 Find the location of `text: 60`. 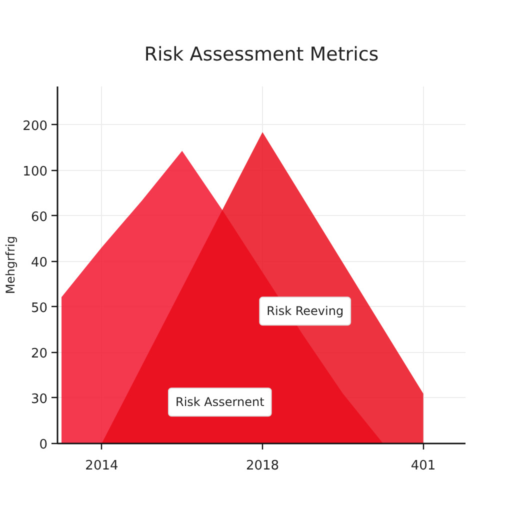

text: 60 is located at coordinates (39, 217).